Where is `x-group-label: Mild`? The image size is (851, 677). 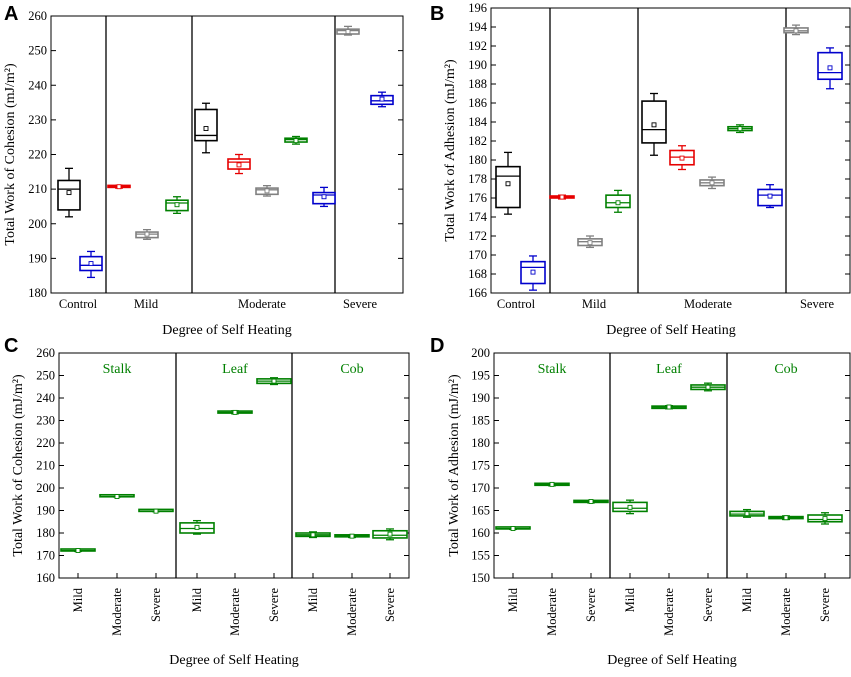
x-group-label: Mild is located at coordinates (594, 304).